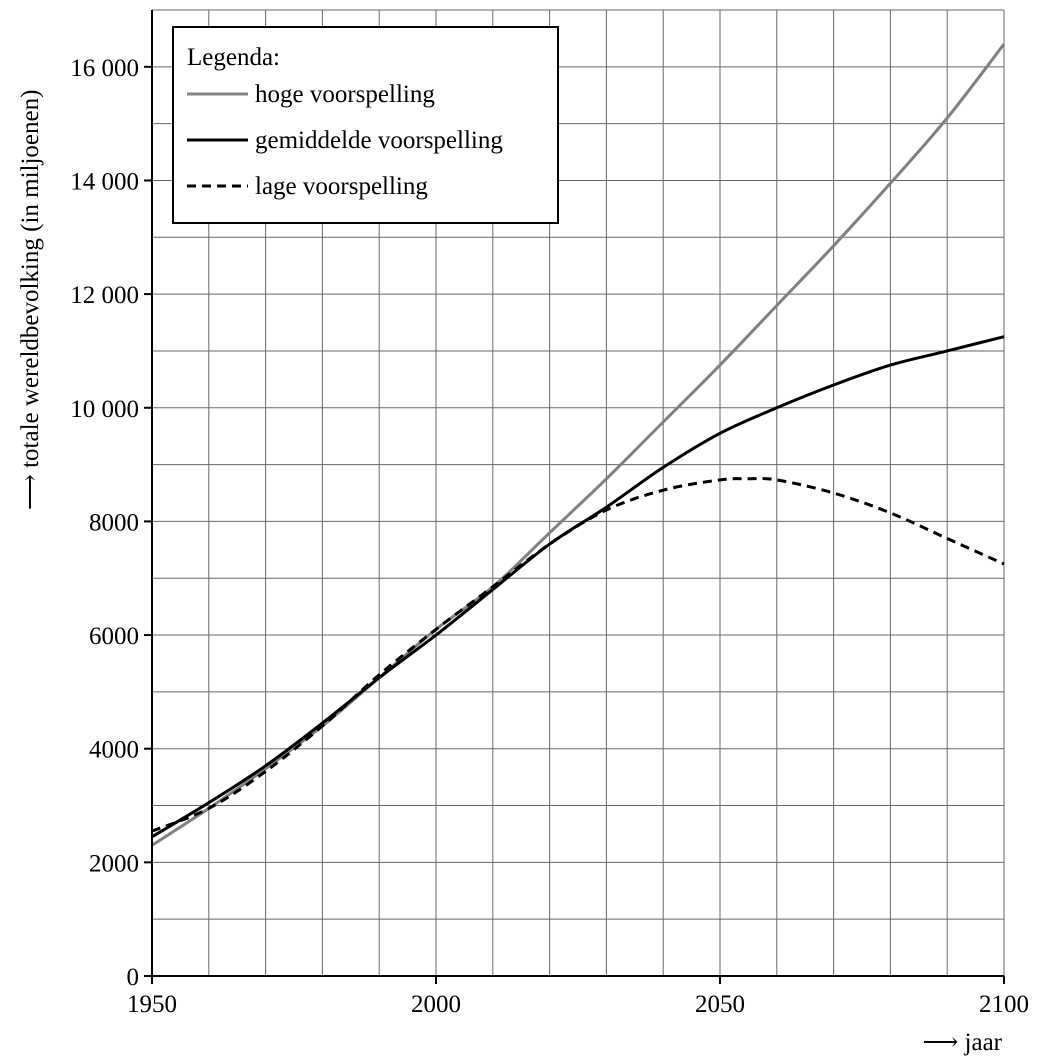 This screenshot has width=1038, height=1061. I want to click on x-tick-label: 2000, so click(436, 1004).